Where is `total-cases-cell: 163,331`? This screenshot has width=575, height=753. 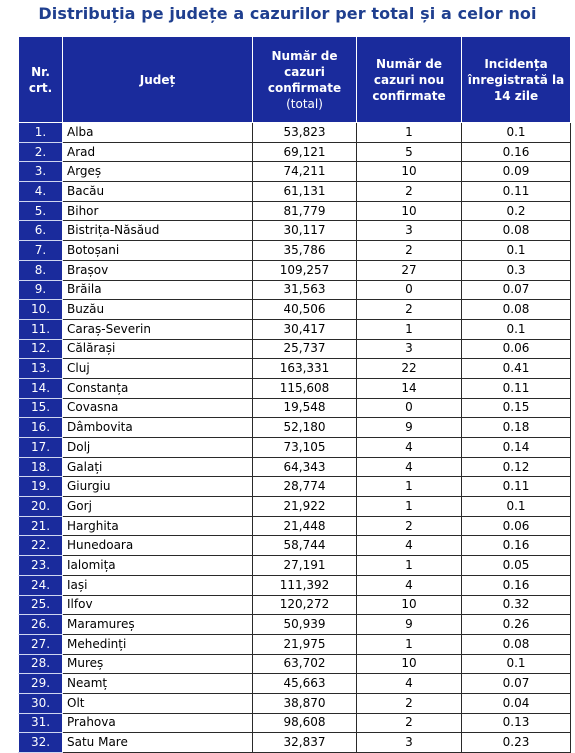
total-cases-cell: 163,331 is located at coordinates (304, 368).